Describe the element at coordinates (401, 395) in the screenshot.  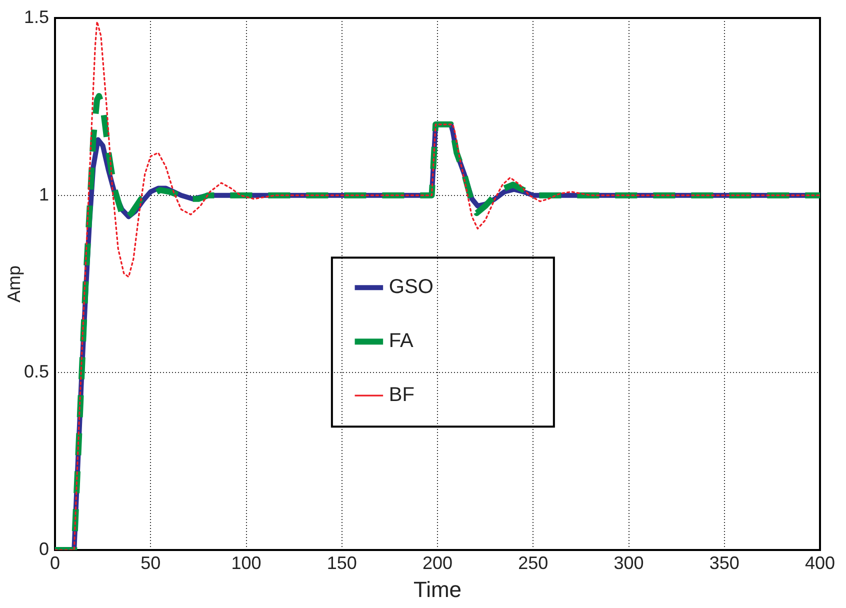
I see `legend-label: BF` at that location.